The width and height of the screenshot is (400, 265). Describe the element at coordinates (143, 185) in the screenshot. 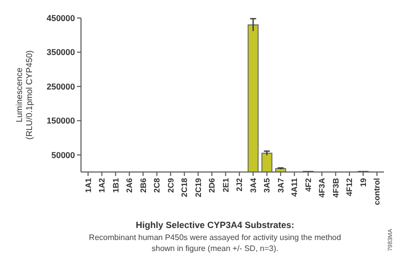

I see `x-tick-label: 2B6` at that location.